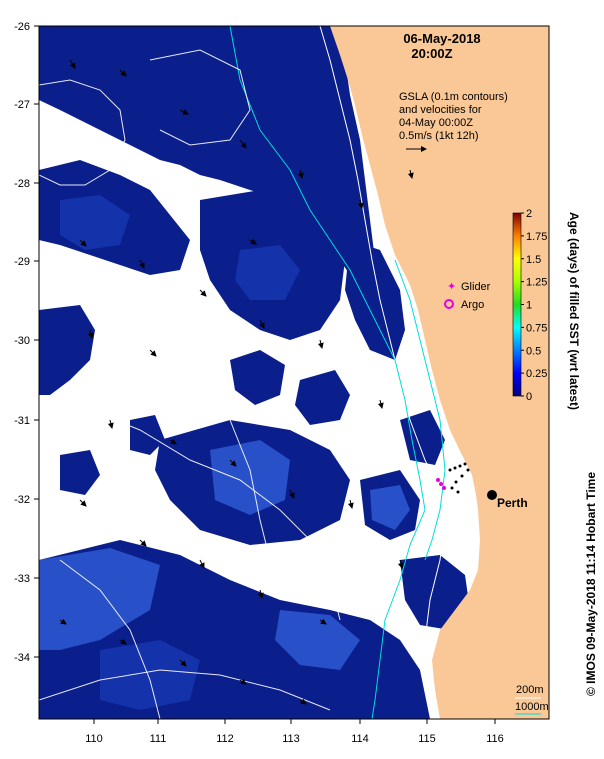  Describe the element at coordinates (225, 739) in the screenshot. I see `x-tick-label: 112` at that location.